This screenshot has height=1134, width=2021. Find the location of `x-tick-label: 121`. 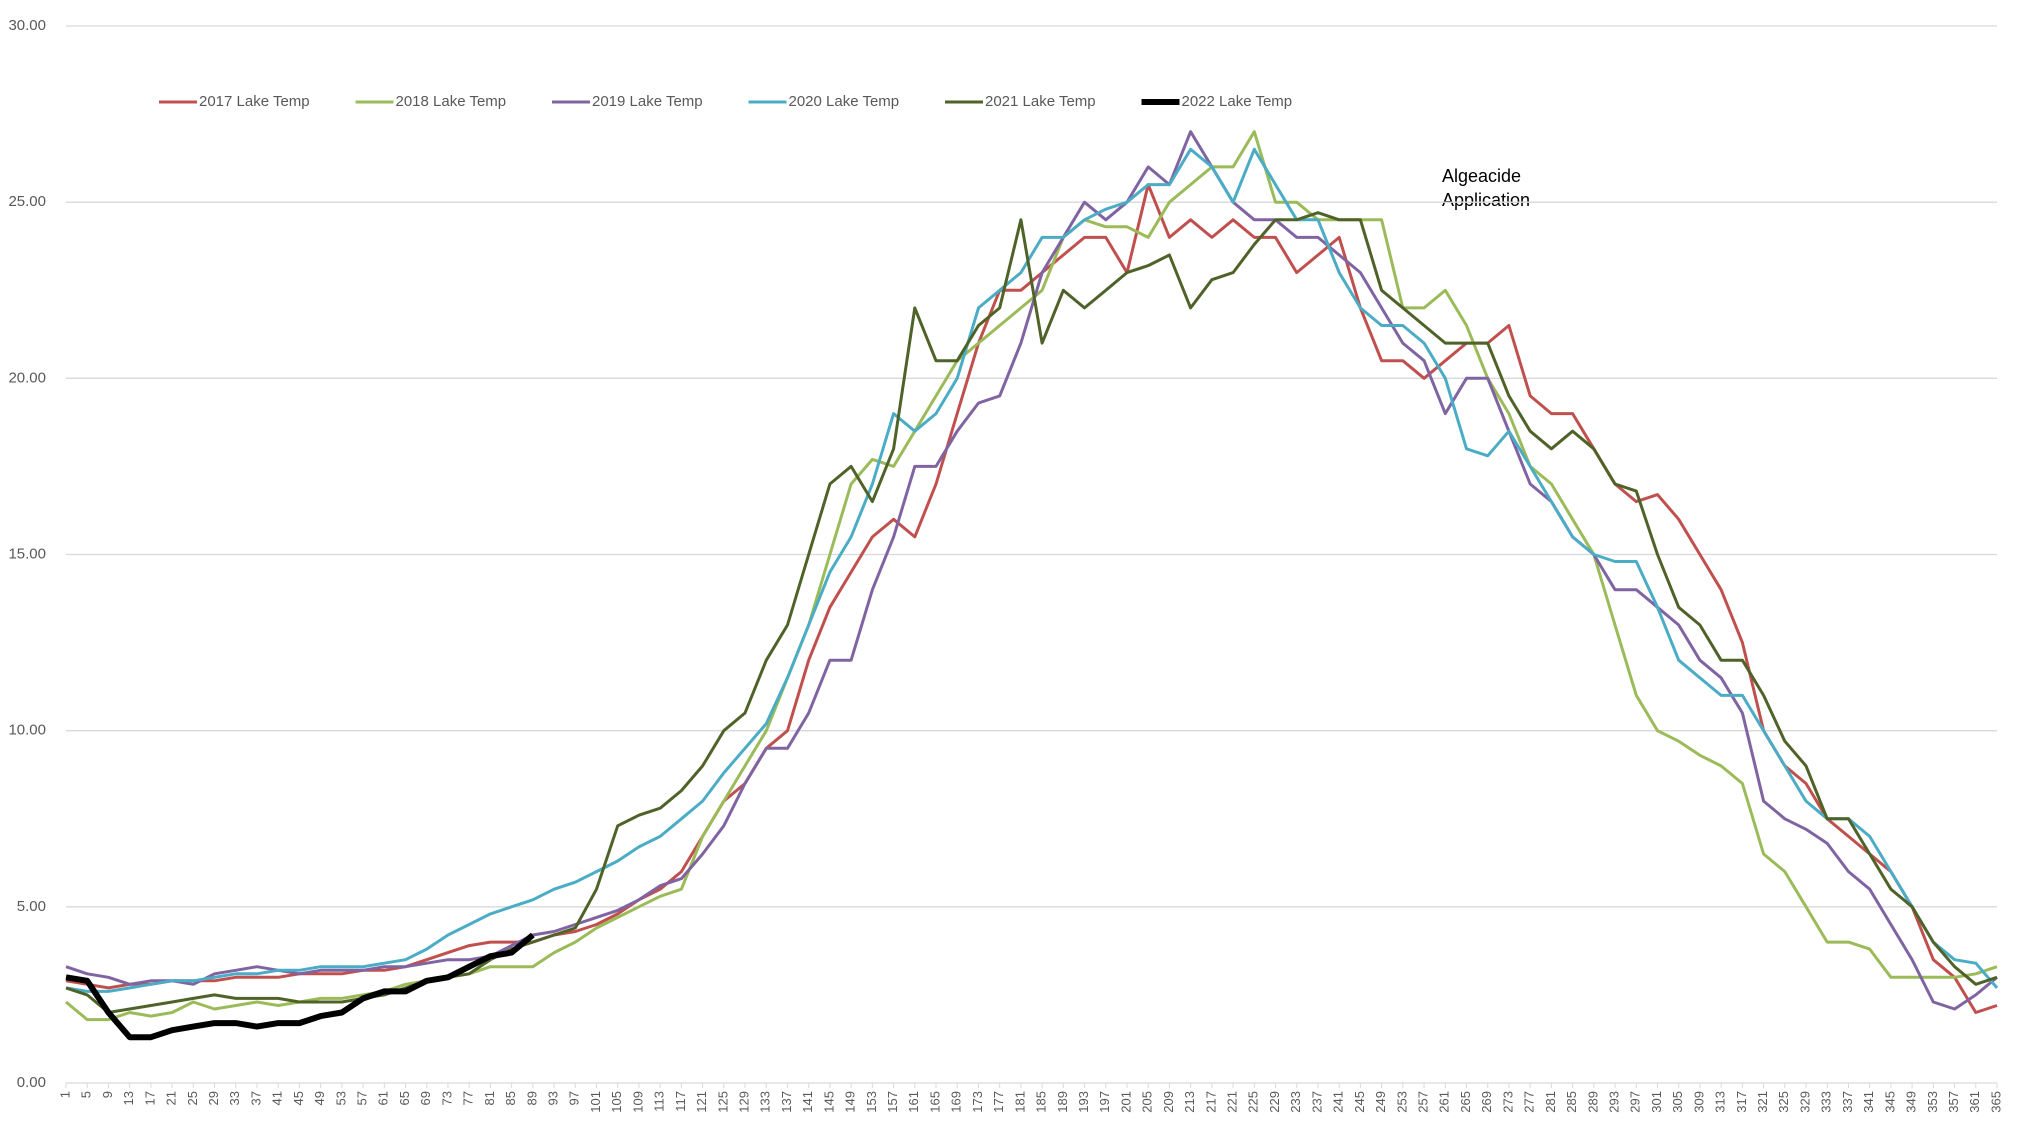

x-tick-label: 121 is located at coordinates (701, 1102).